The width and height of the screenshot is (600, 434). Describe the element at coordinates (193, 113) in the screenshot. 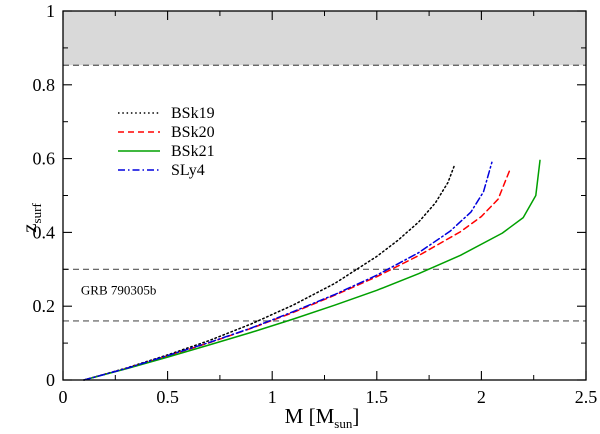

I see `legend-label-bsk19: BSk19` at that location.